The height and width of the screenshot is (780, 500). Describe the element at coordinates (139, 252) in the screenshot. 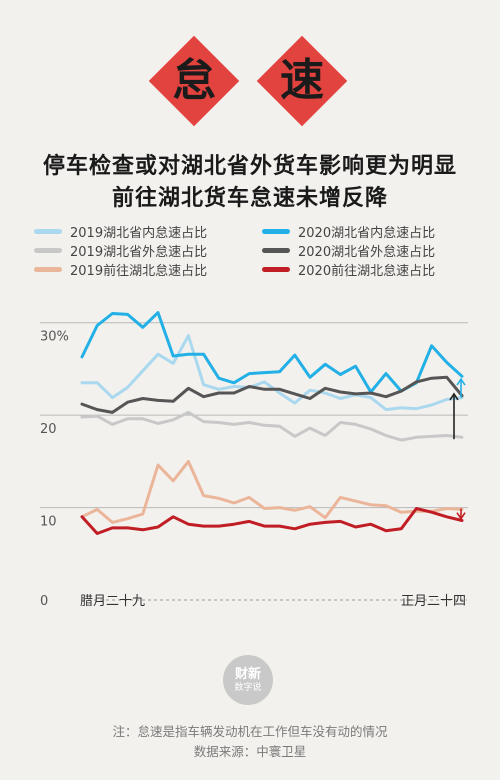

I see `legend-label: 2019湖北省外怠速占比` at that location.